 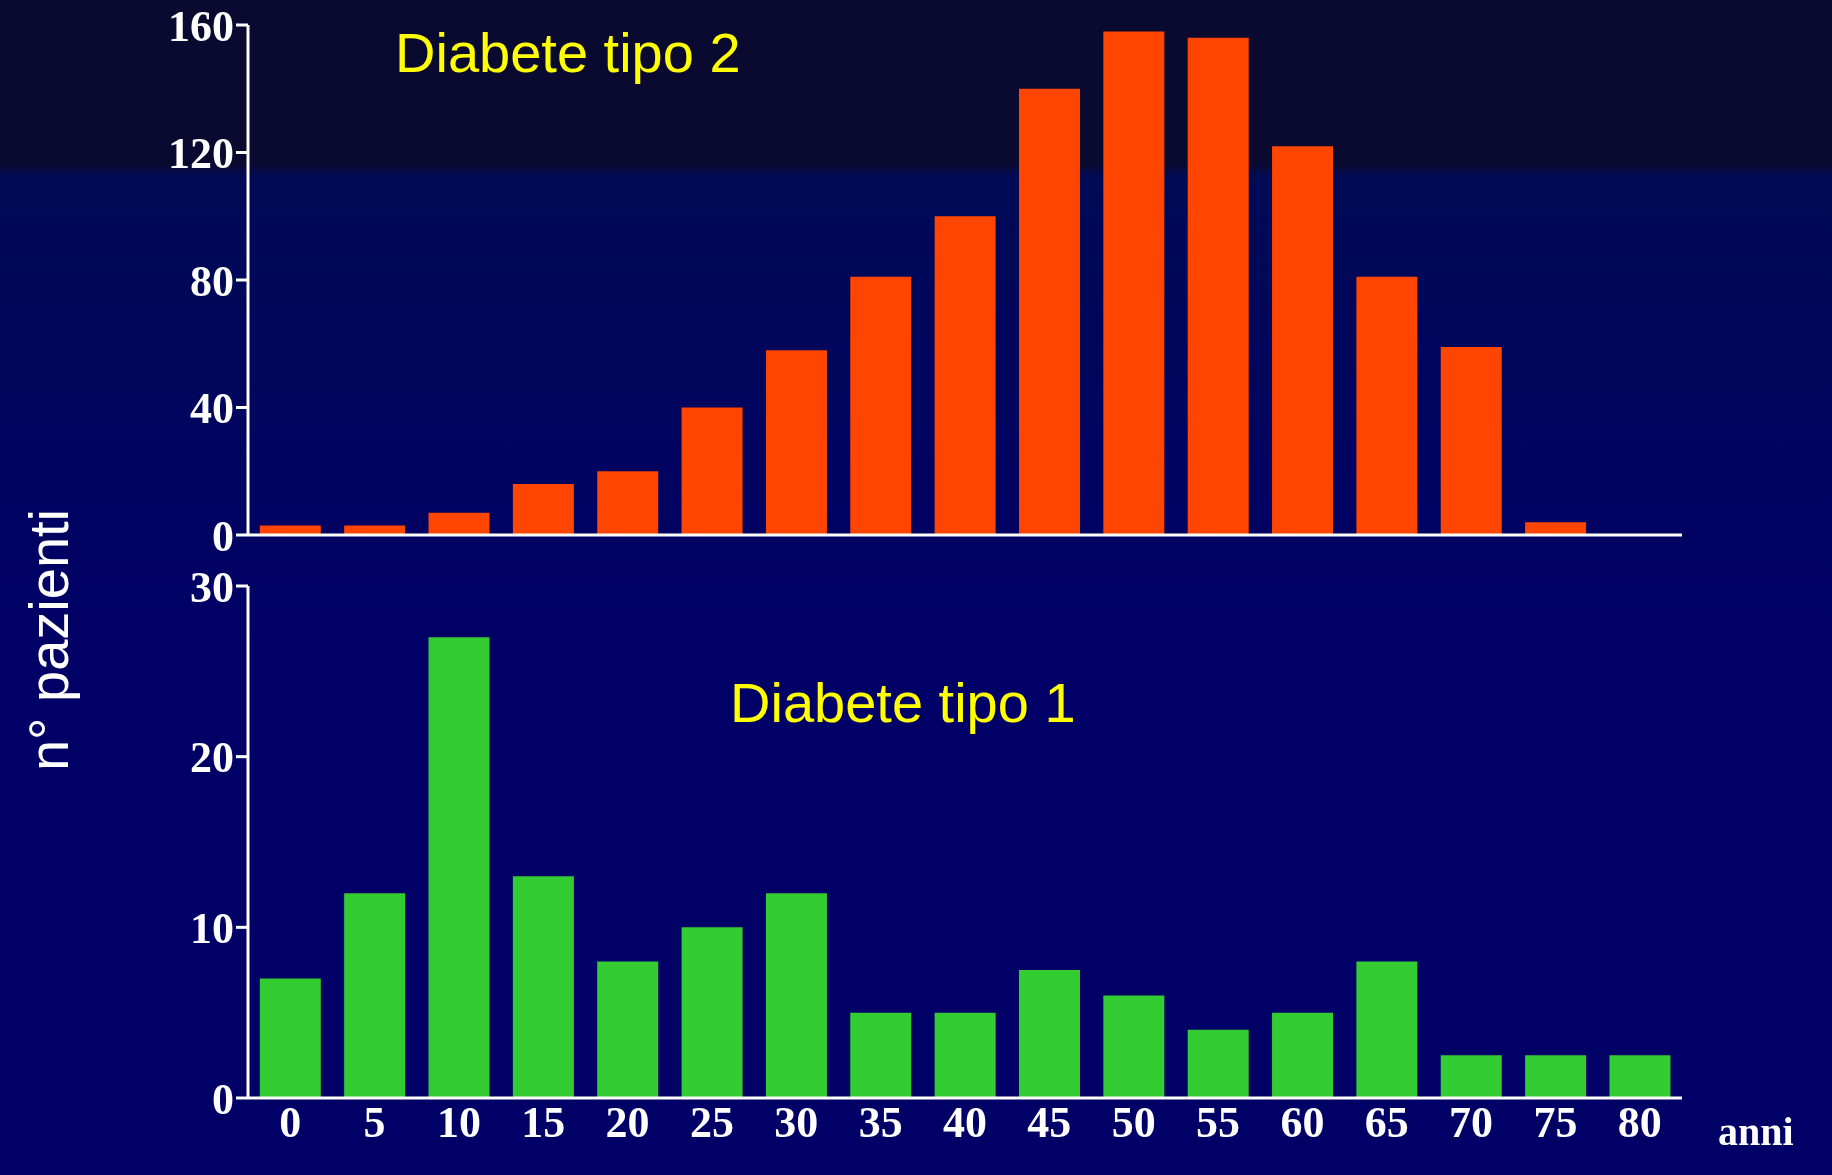 What do you see at coordinates (796, 1123) in the screenshot?
I see `x-tick-label: 30` at bounding box center [796, 1123].